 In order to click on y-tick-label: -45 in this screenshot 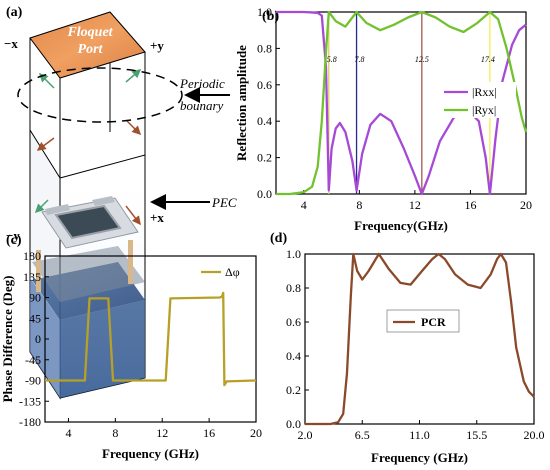, I will do `click(33, 360)`.